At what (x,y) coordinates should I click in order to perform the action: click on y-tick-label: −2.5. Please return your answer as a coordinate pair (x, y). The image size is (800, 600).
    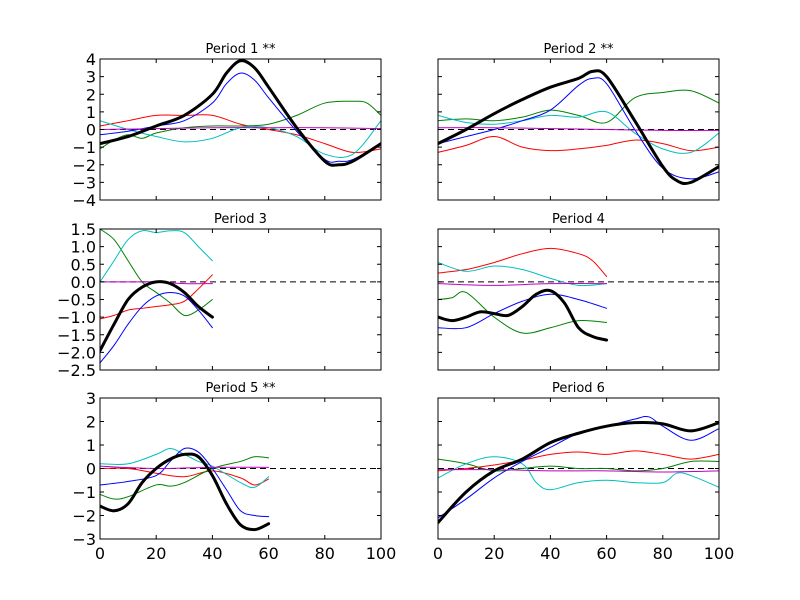
    Looking at the image, I should click on (76, 370).